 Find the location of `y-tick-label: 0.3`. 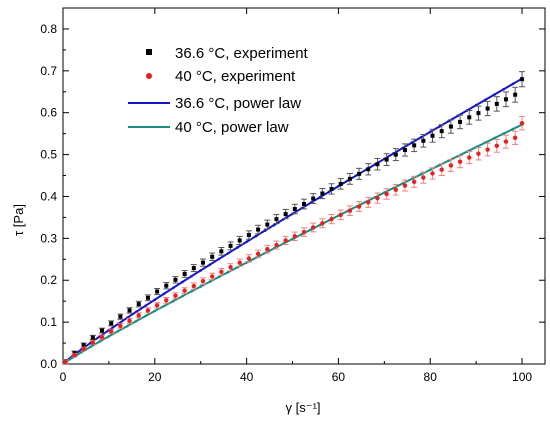

y-tick-label: 0.3 is located at coordinates (48, 238).